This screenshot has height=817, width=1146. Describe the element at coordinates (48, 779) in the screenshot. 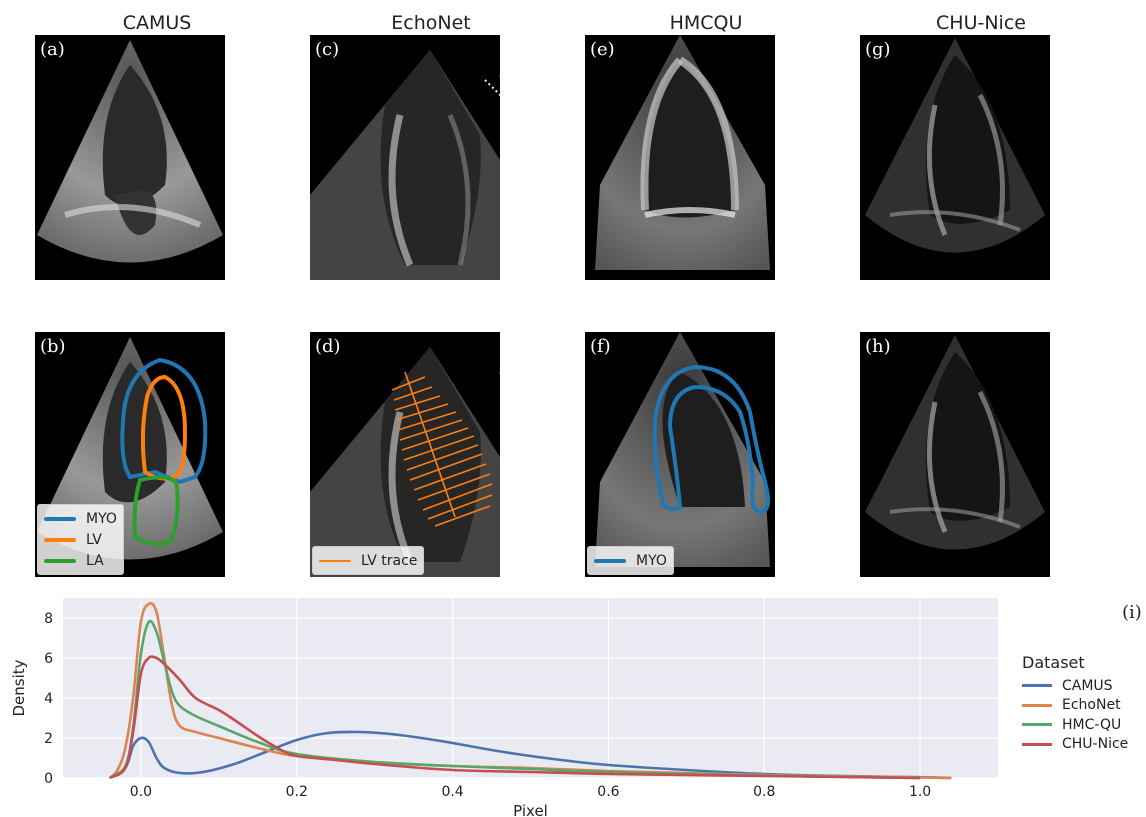

I see `y-tick-label: 0` at that location.